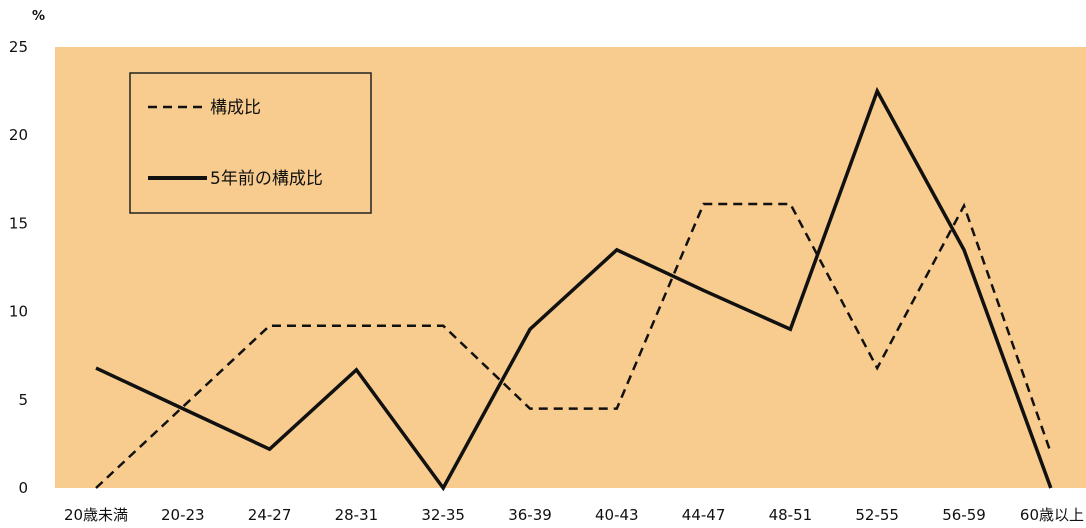 This screenshot has height=528, width=1086. I want to click on x-tick-label: 48-51, so click(791, 515).